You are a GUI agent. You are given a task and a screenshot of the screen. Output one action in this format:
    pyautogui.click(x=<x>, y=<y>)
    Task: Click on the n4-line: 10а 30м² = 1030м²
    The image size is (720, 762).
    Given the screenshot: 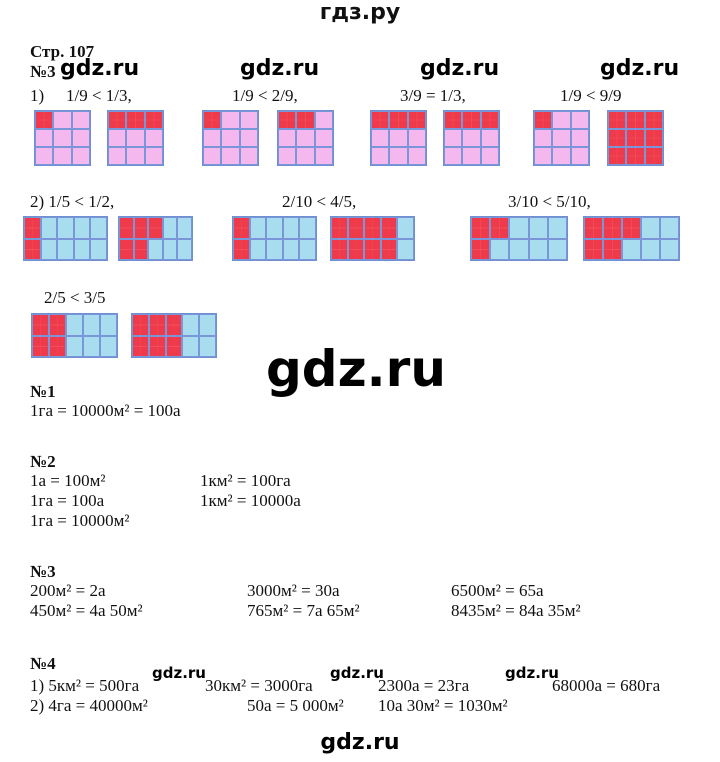 What is the action you would take?
    pyautogui.click(x=443, y=705)
    